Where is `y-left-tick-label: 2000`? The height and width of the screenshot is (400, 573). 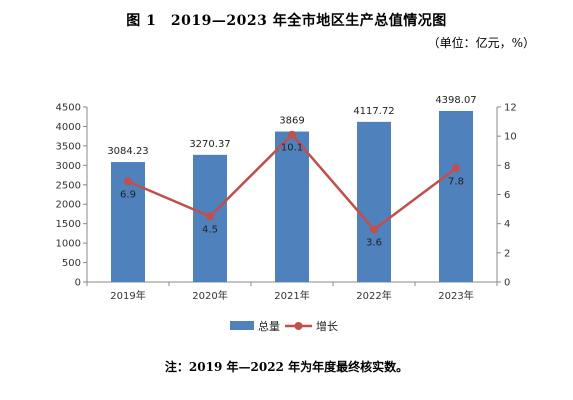 y-left-tick-label: 2000 is located at coordinates (68, 205).